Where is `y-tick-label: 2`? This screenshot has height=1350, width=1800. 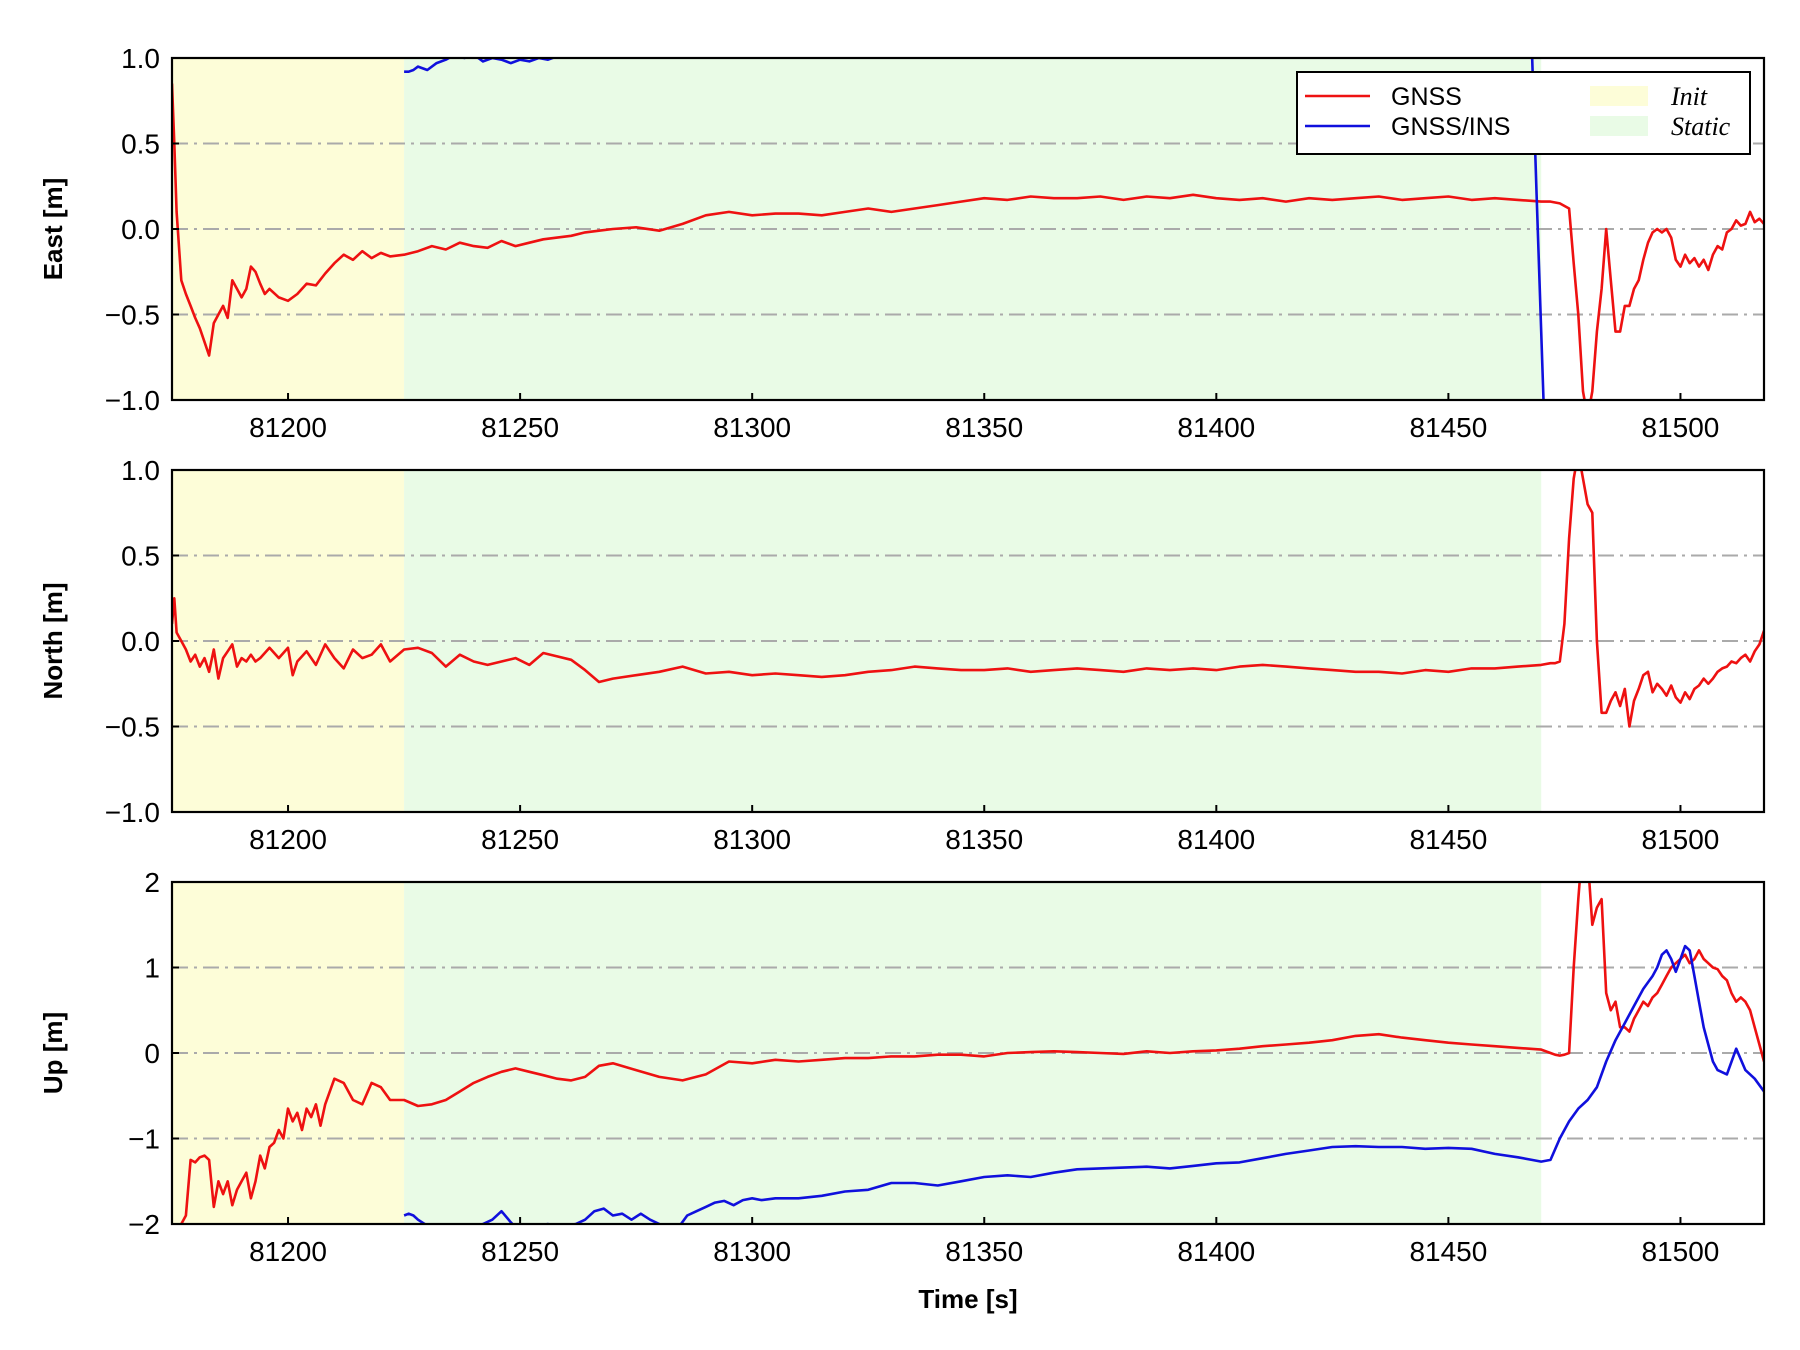
y-tick-label: 2 is located at coordinates (152, 882).